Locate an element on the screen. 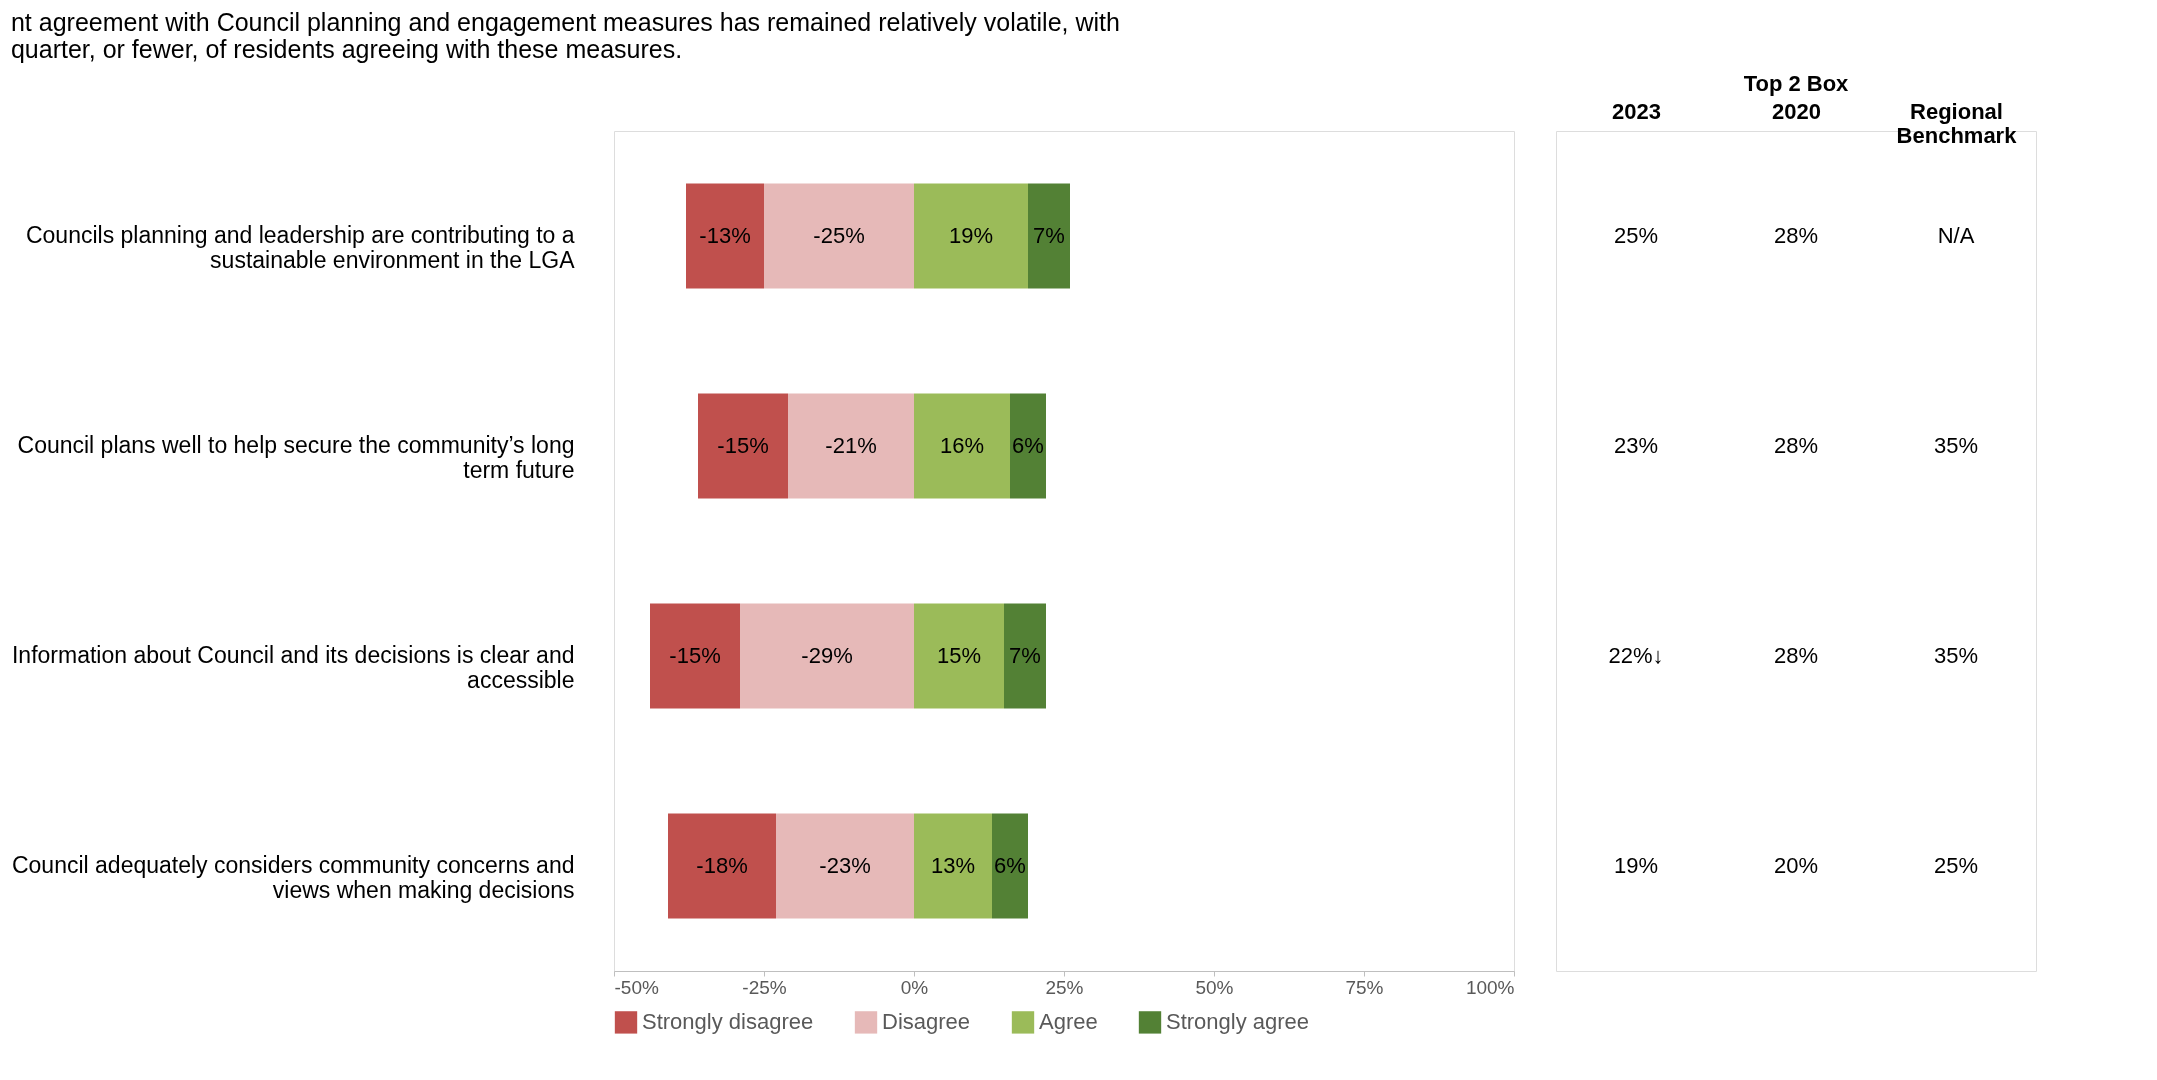 This screenshot has width=2157, height=1080. y-tick-label: Council adequately considers community concerns and views when making decisions is located at coordinates (293, 877).